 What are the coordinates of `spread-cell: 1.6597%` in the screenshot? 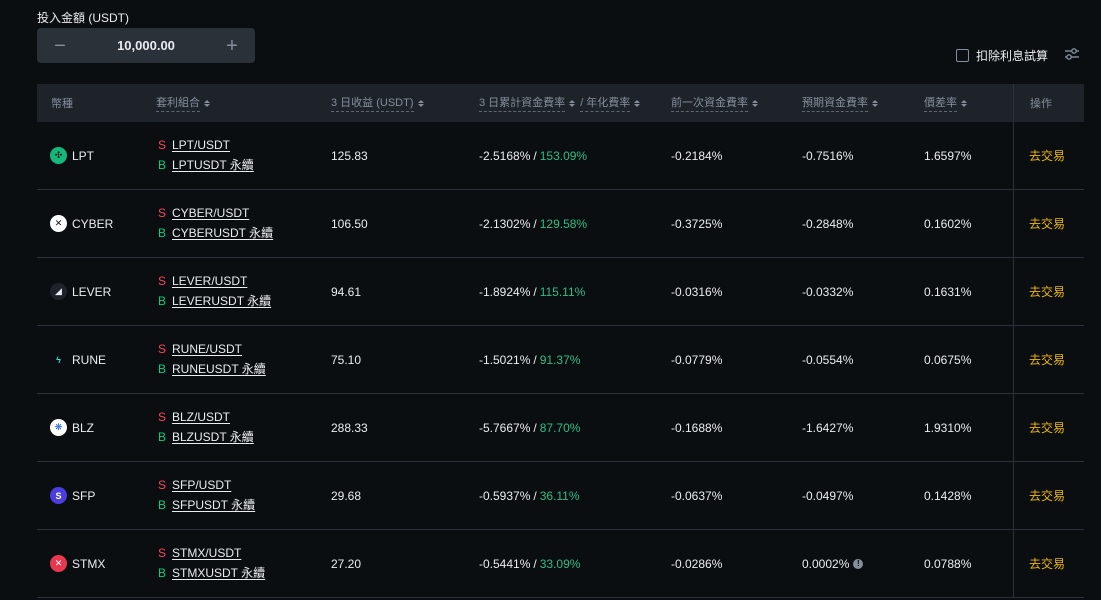 It's located at (948, 155).